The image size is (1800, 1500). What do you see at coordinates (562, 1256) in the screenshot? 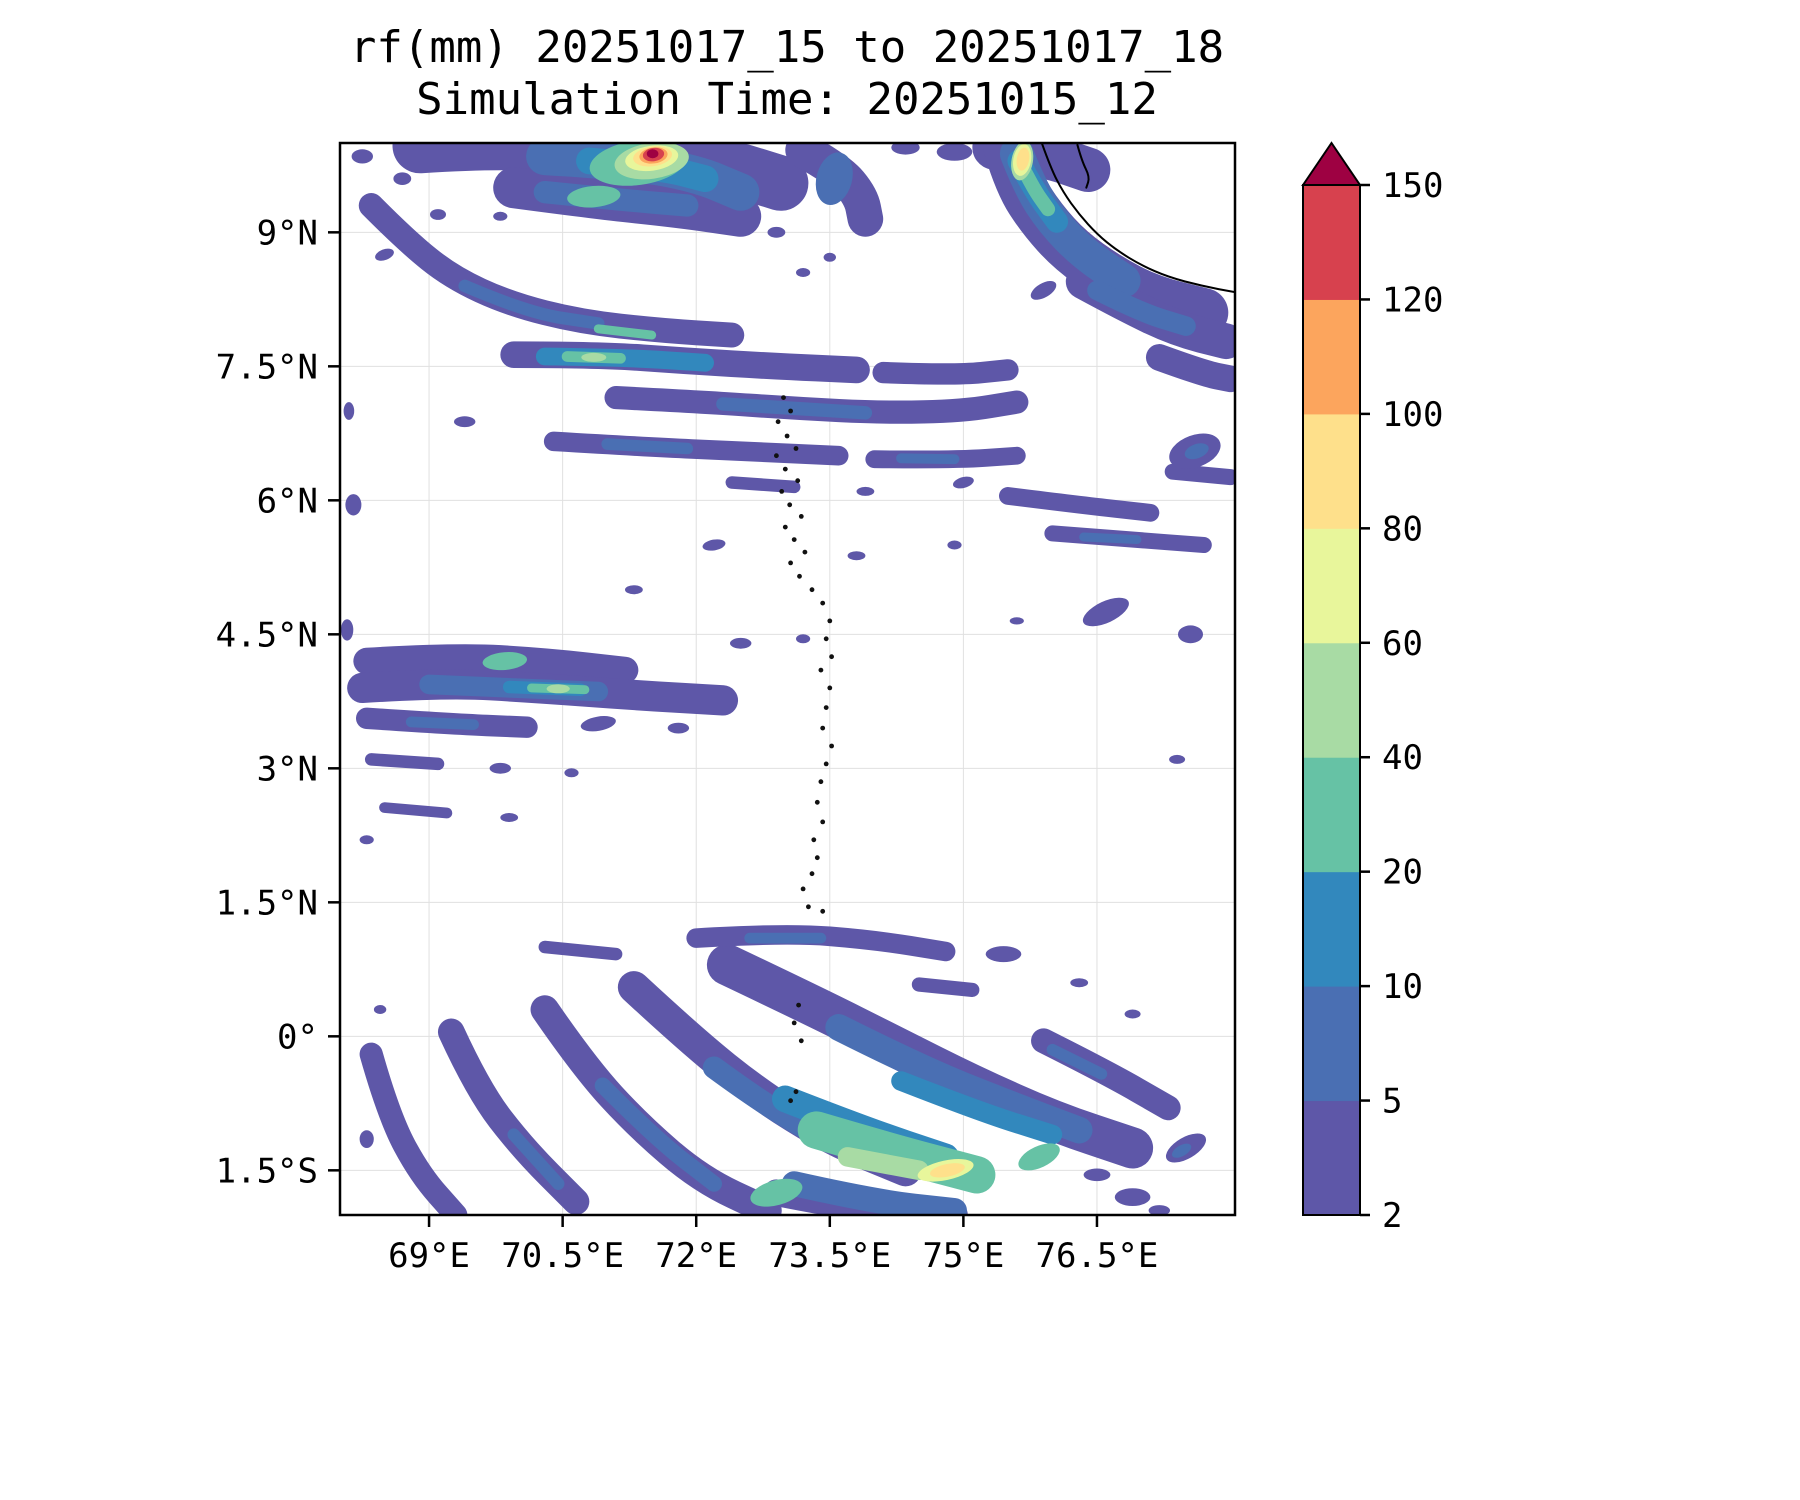
I see `x-tick-label: 70.5°E` at bounding box center [562, 1256].